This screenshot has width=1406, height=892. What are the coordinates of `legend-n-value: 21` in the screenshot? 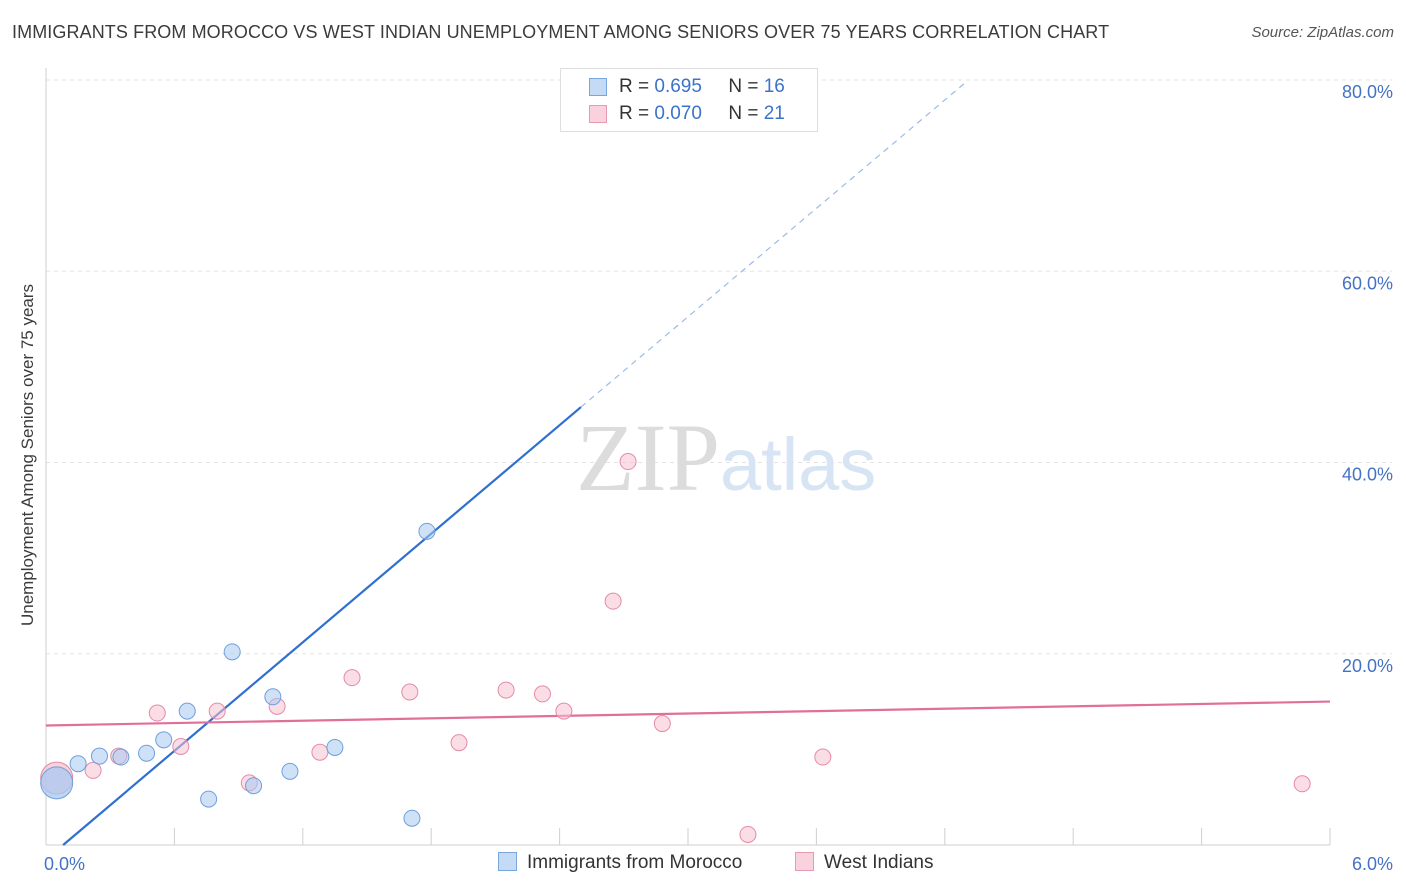 It's located at (774, 113).